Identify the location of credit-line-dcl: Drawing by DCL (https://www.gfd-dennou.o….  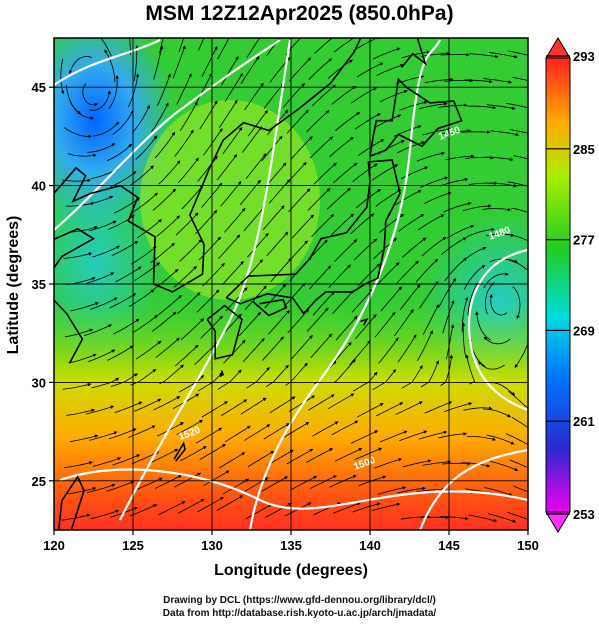
(299, 600).